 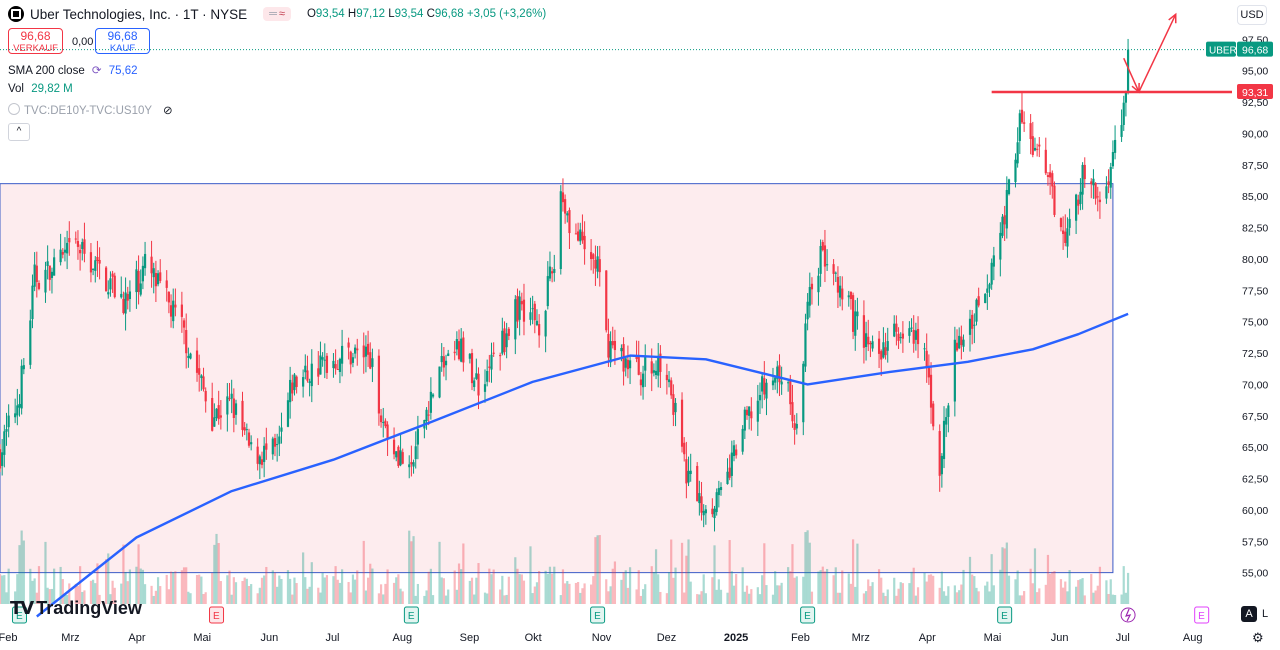 I want to click on volume-legend: Vol 29,82 M, so click(x=40, y=89).